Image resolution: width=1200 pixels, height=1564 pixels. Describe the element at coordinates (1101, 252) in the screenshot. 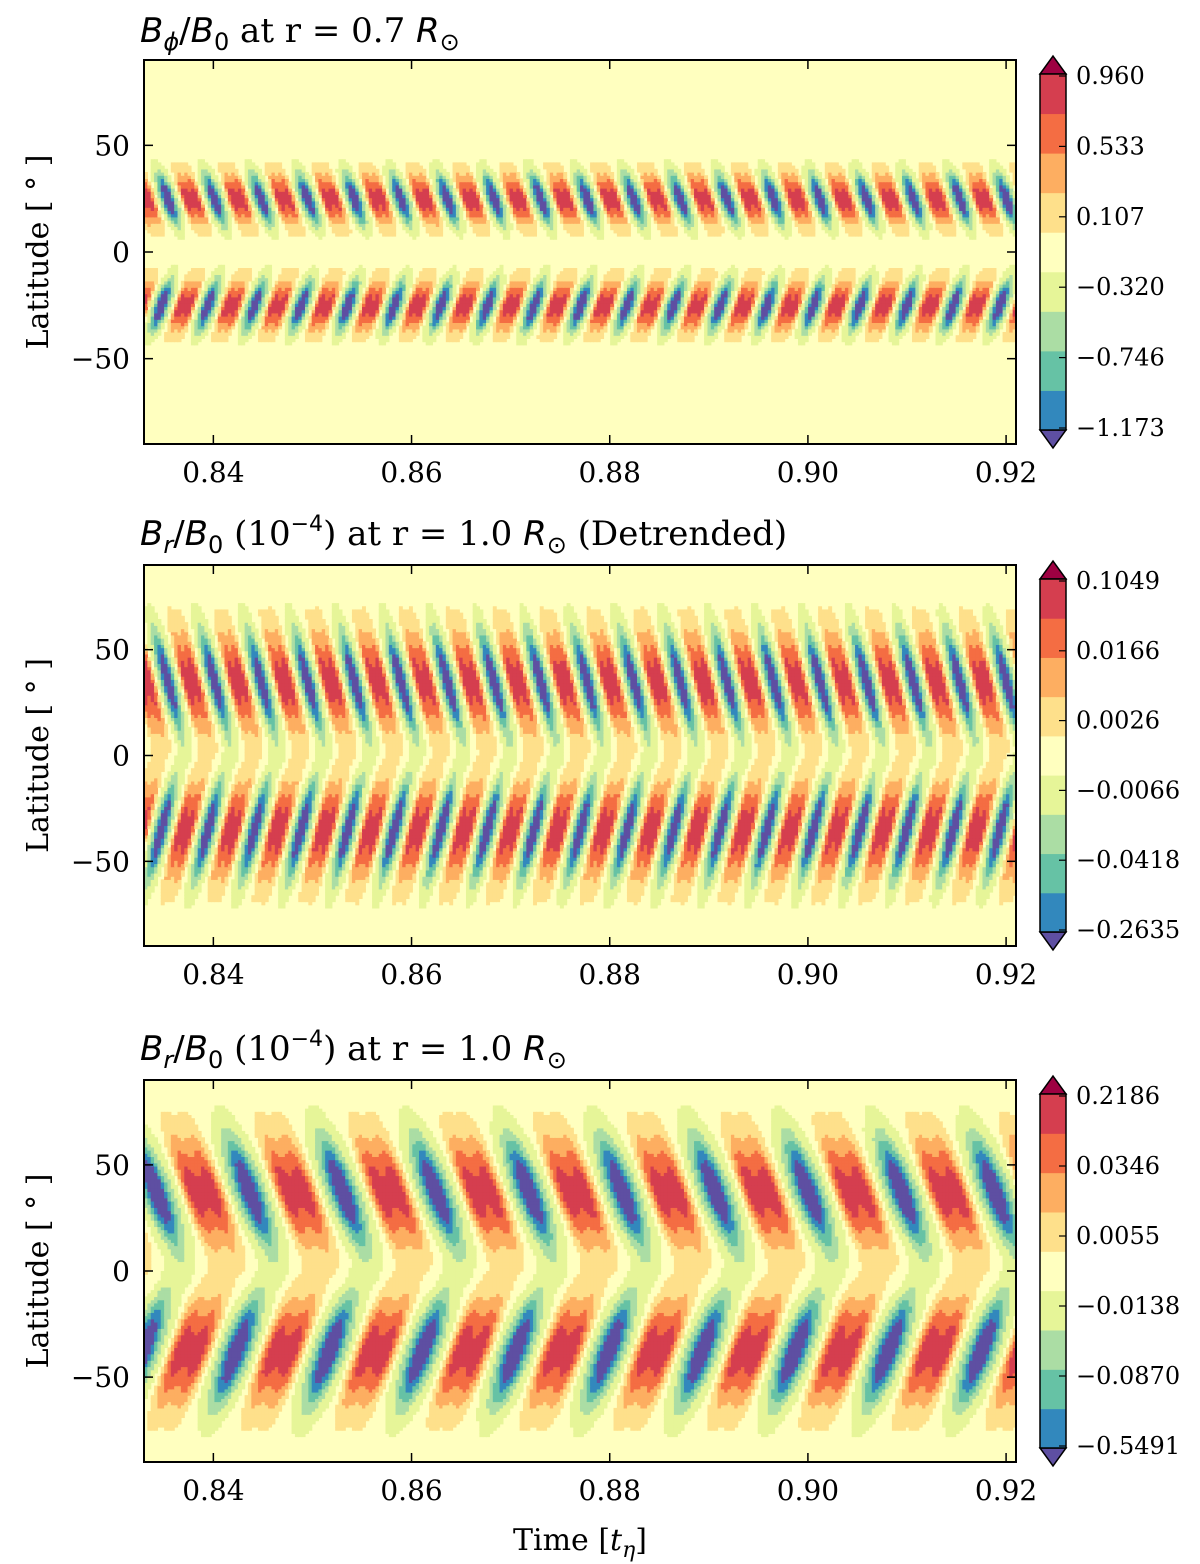

I see `colorbar: 0.960 0.533 0.107 −0.320 −0.746 −1.173` at that location.